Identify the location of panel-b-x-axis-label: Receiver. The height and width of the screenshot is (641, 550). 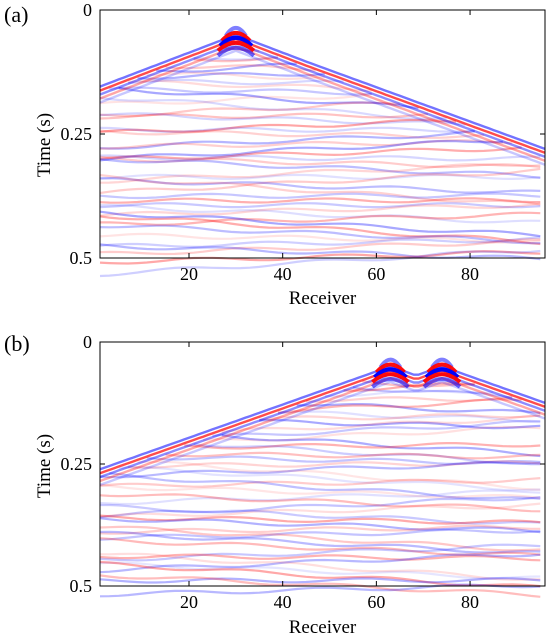
(322, 627).